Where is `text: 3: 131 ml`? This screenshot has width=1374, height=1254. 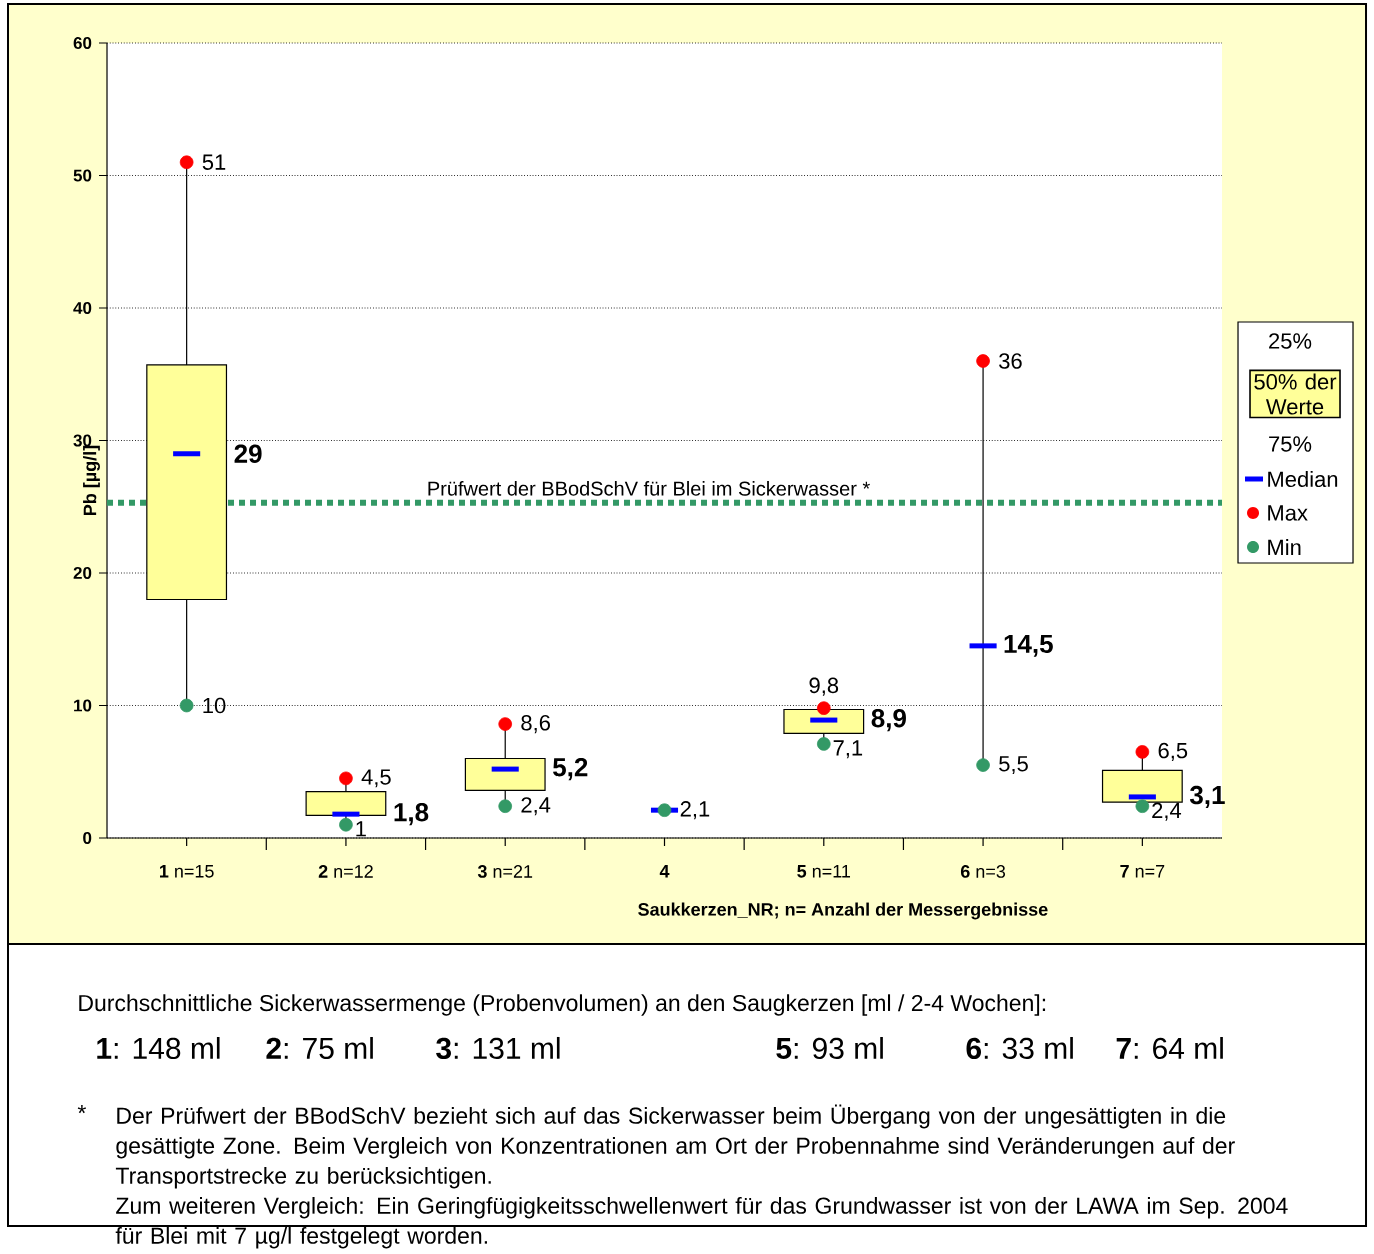 text: 3: 131 ml is located at coordinates (498, 1048).